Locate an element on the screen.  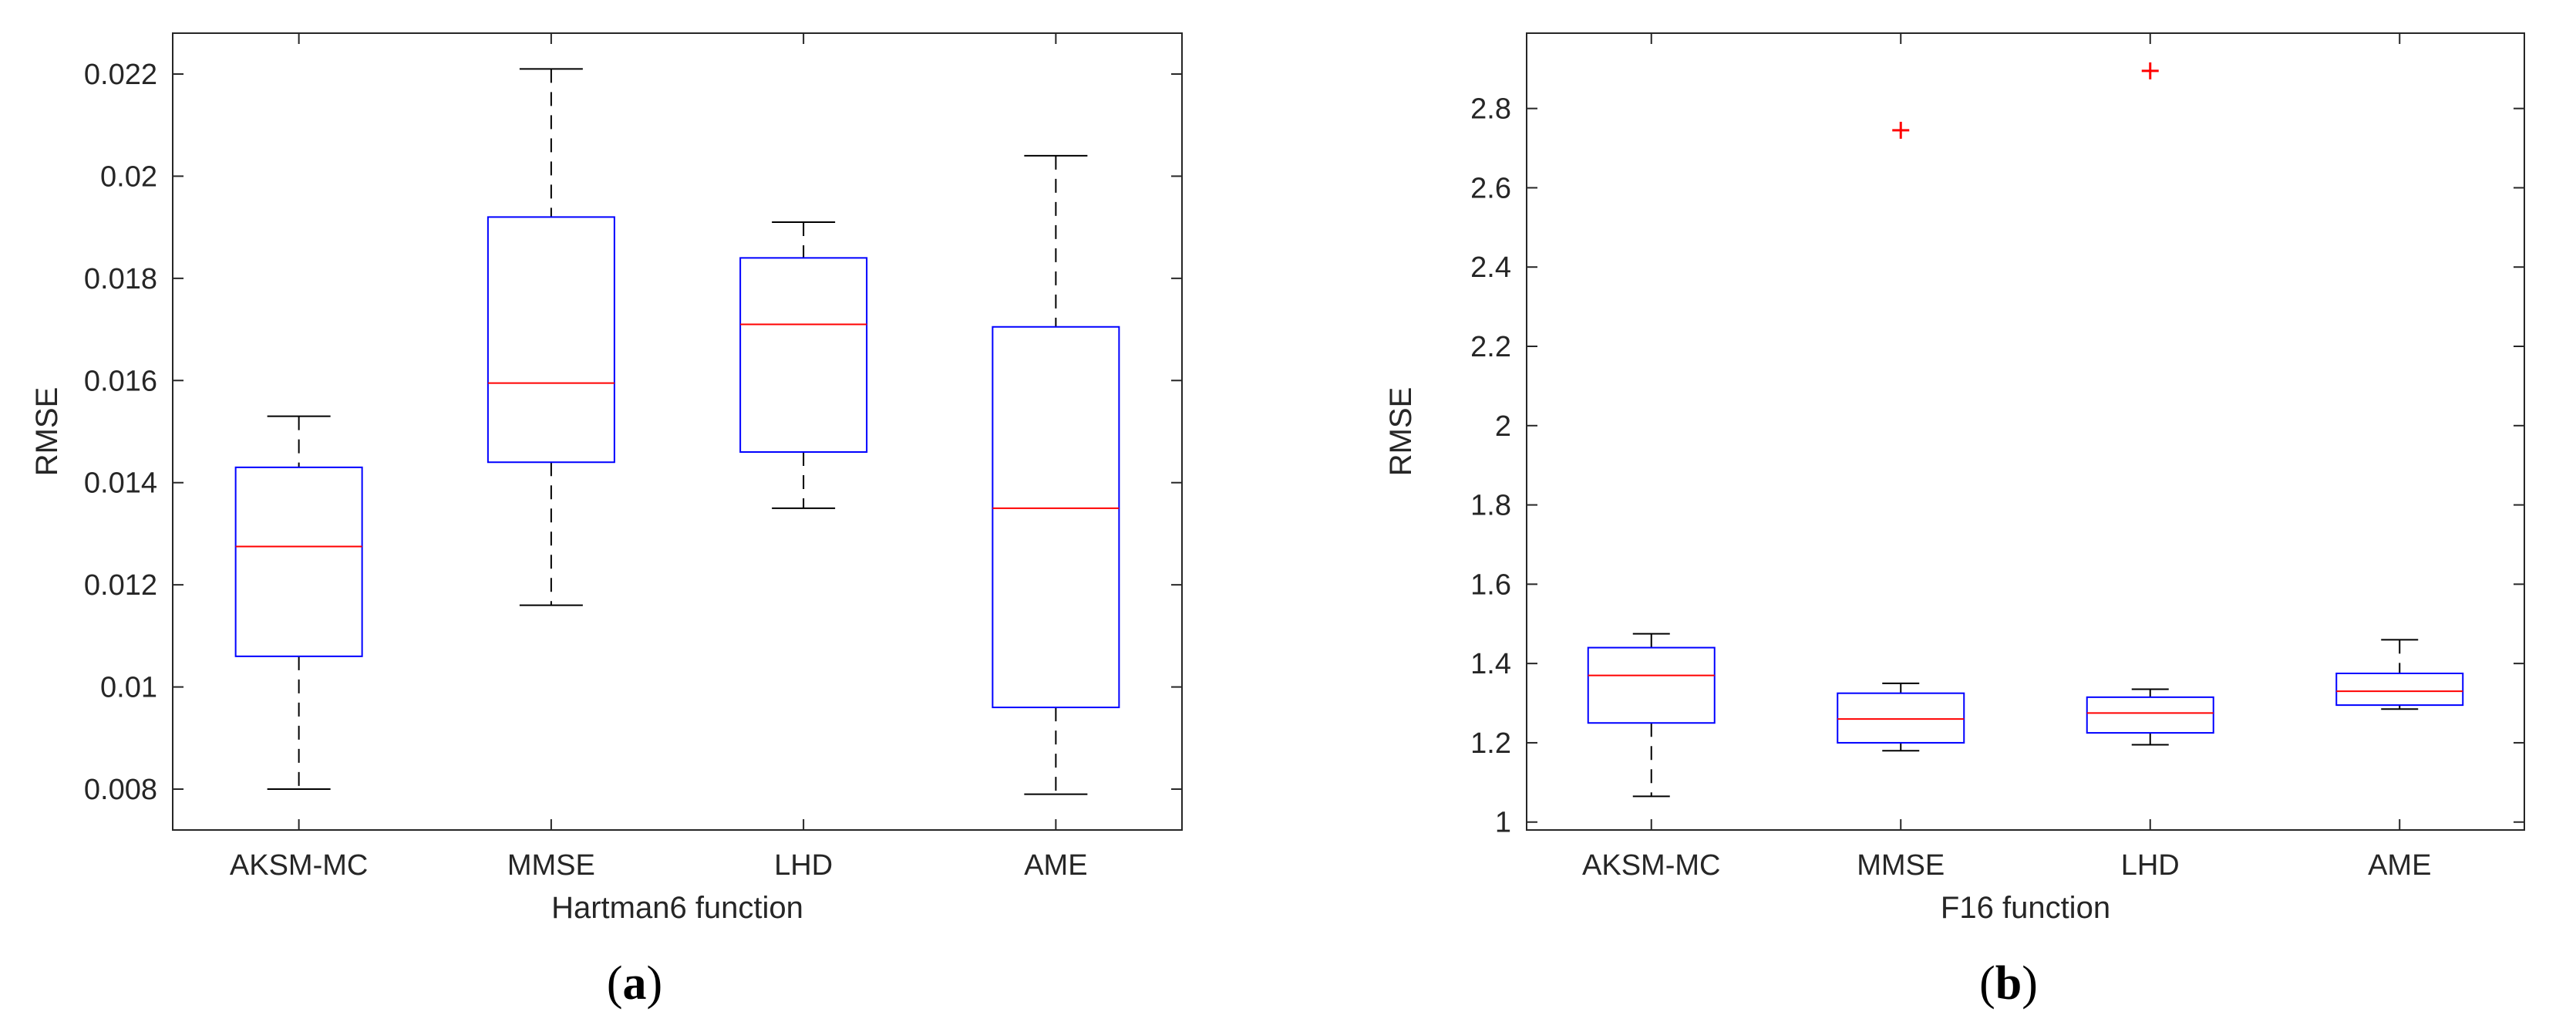
y-tick-label: 2.6 is located at coordinates (1490, 188).